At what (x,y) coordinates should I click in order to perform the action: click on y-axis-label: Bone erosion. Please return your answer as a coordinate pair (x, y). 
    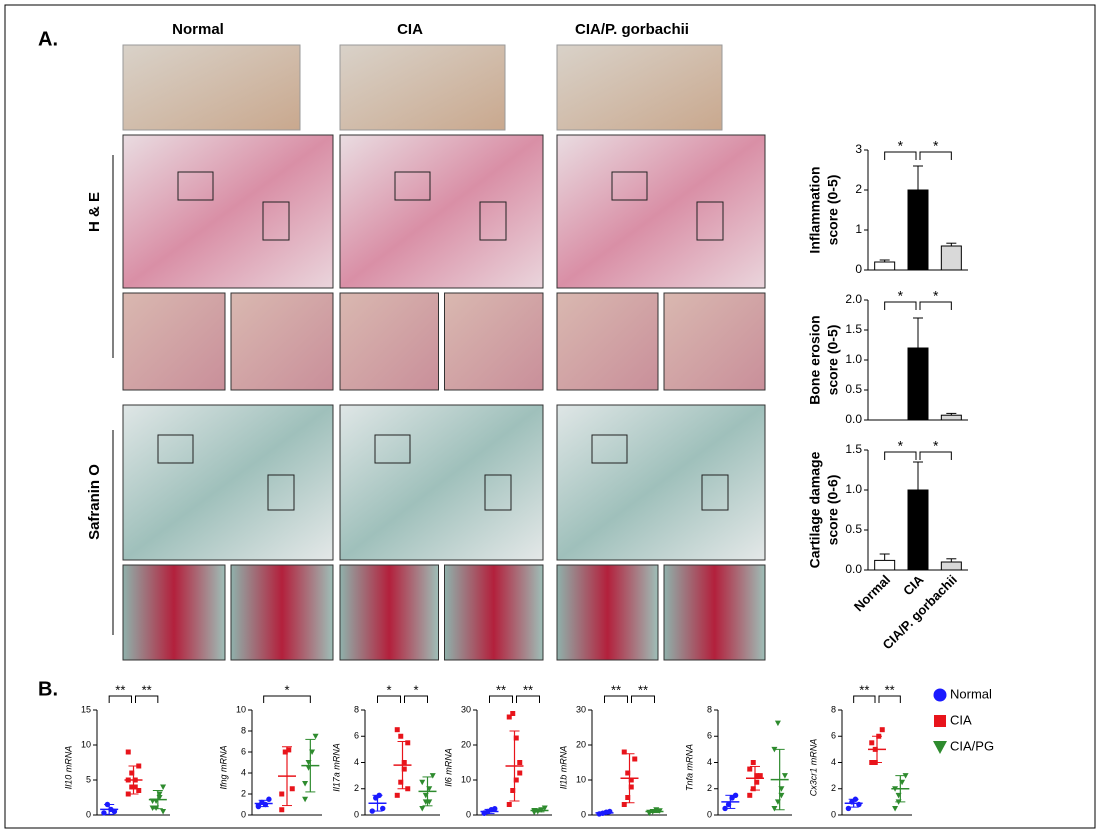
    Looking at the image, I should click on (815, 359).